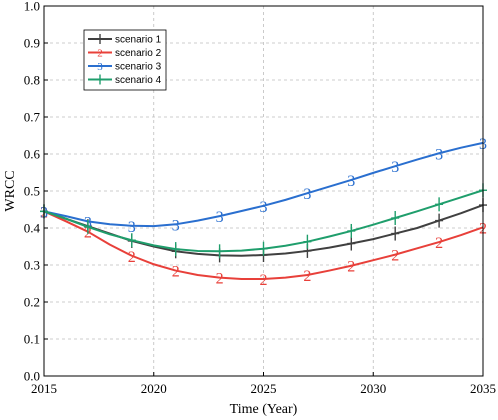 Image resolution: width=498 pixels, height=420 pixels. Describe the element at coordinates (32, 302) in the screenshot. I see `y-tick-label: 0.2` at that location.